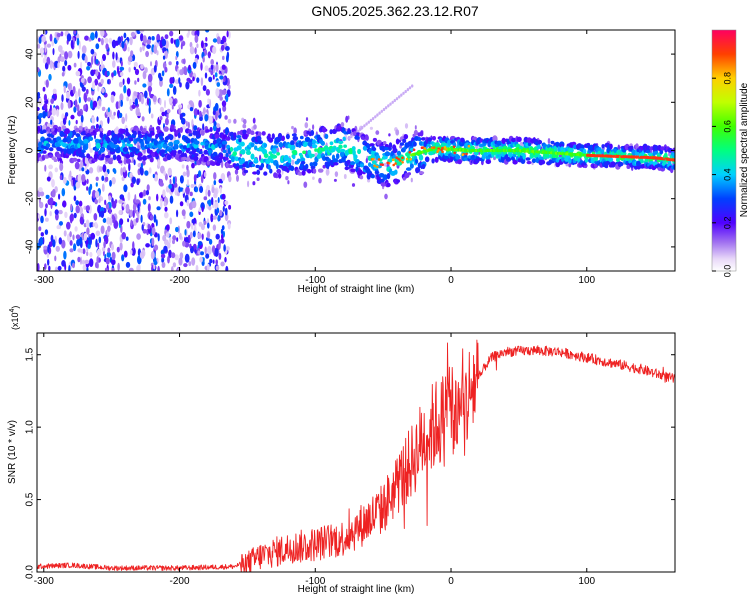 Image resolution: width=750 pixels, height=600 pixels. Describe the element at coordinates (407, 159) in the screenshot. I see `spectrogram-hotspot` at that location.